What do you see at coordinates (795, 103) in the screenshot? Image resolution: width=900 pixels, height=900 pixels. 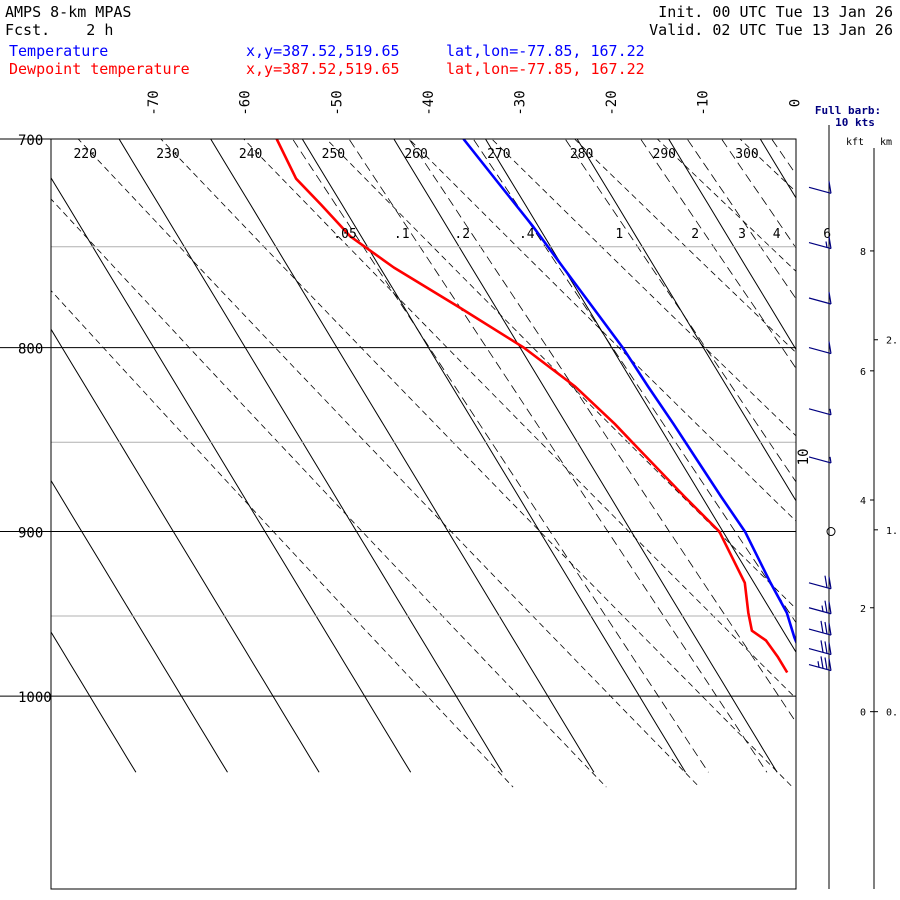 I see `temperature-tick-label: 0` at bounding box center [795, 103].